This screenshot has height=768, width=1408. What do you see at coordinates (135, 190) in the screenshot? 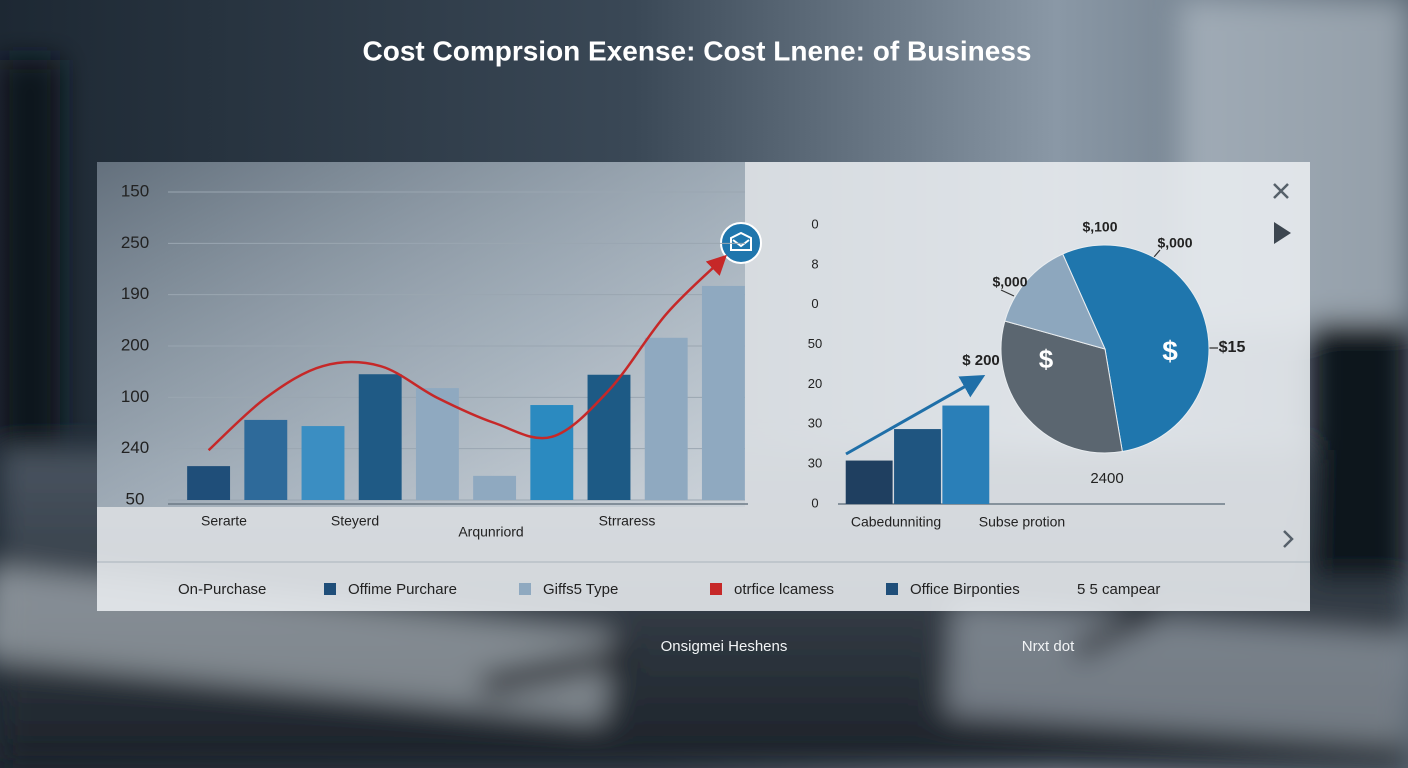
I see `y-tick-label: 150` at bounding box center [135, 190].